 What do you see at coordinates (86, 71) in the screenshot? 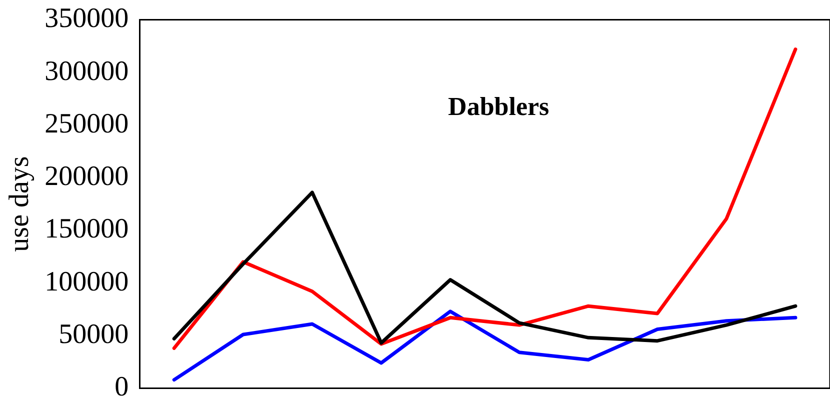
I see `y-tick-label: 300000` at bounding box center [86, 71].